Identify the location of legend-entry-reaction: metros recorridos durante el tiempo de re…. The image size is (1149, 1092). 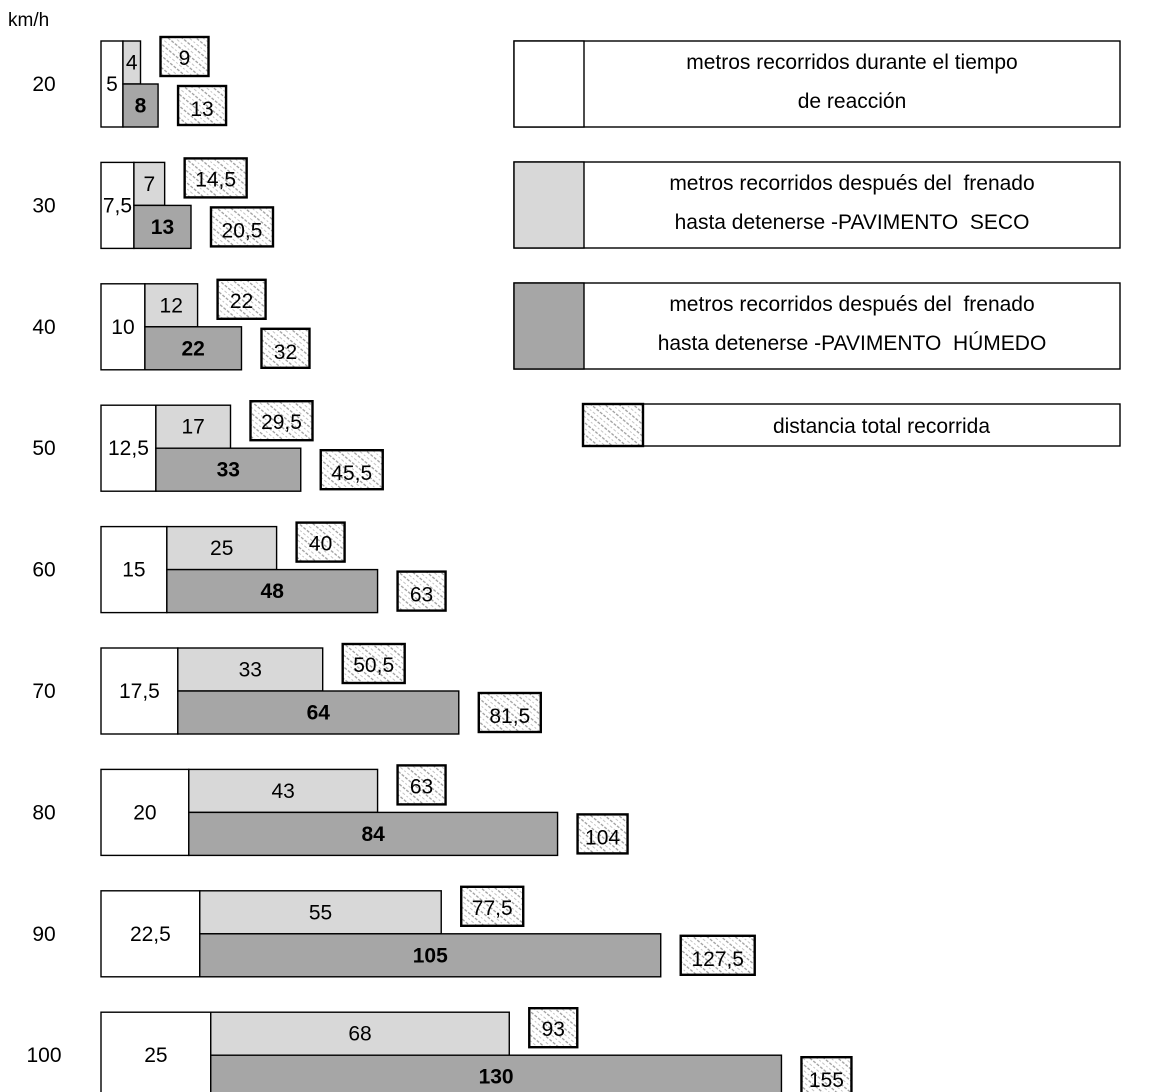
(817, 84).